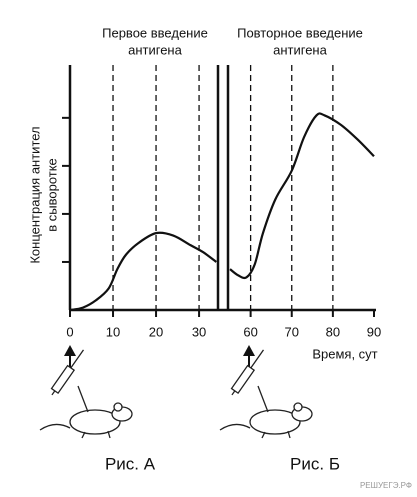  Describe the element at coordinates (156, 331) in the screenshot. I see `x-tick-label: 20` at that location.